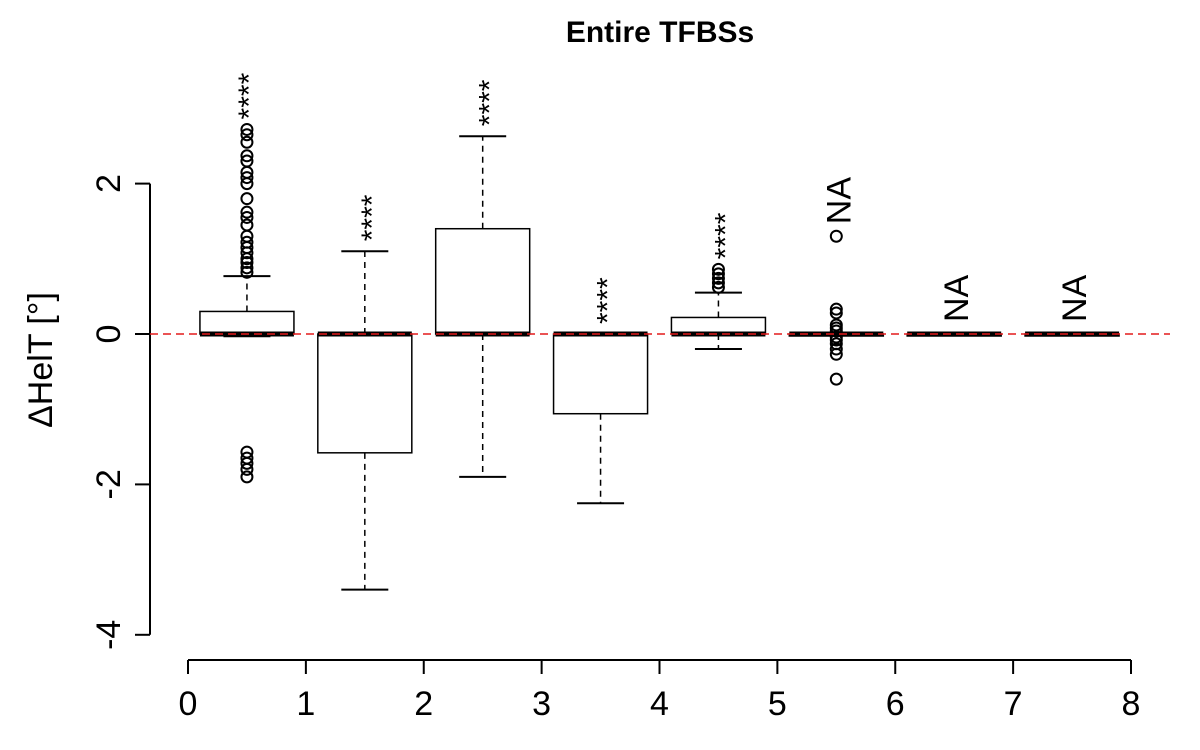 The height and width of the screenshot is (750, 1200). Describe the element at coordinates (777, 704) in the screenshot. I see `x-tick-label: 5` at that location.